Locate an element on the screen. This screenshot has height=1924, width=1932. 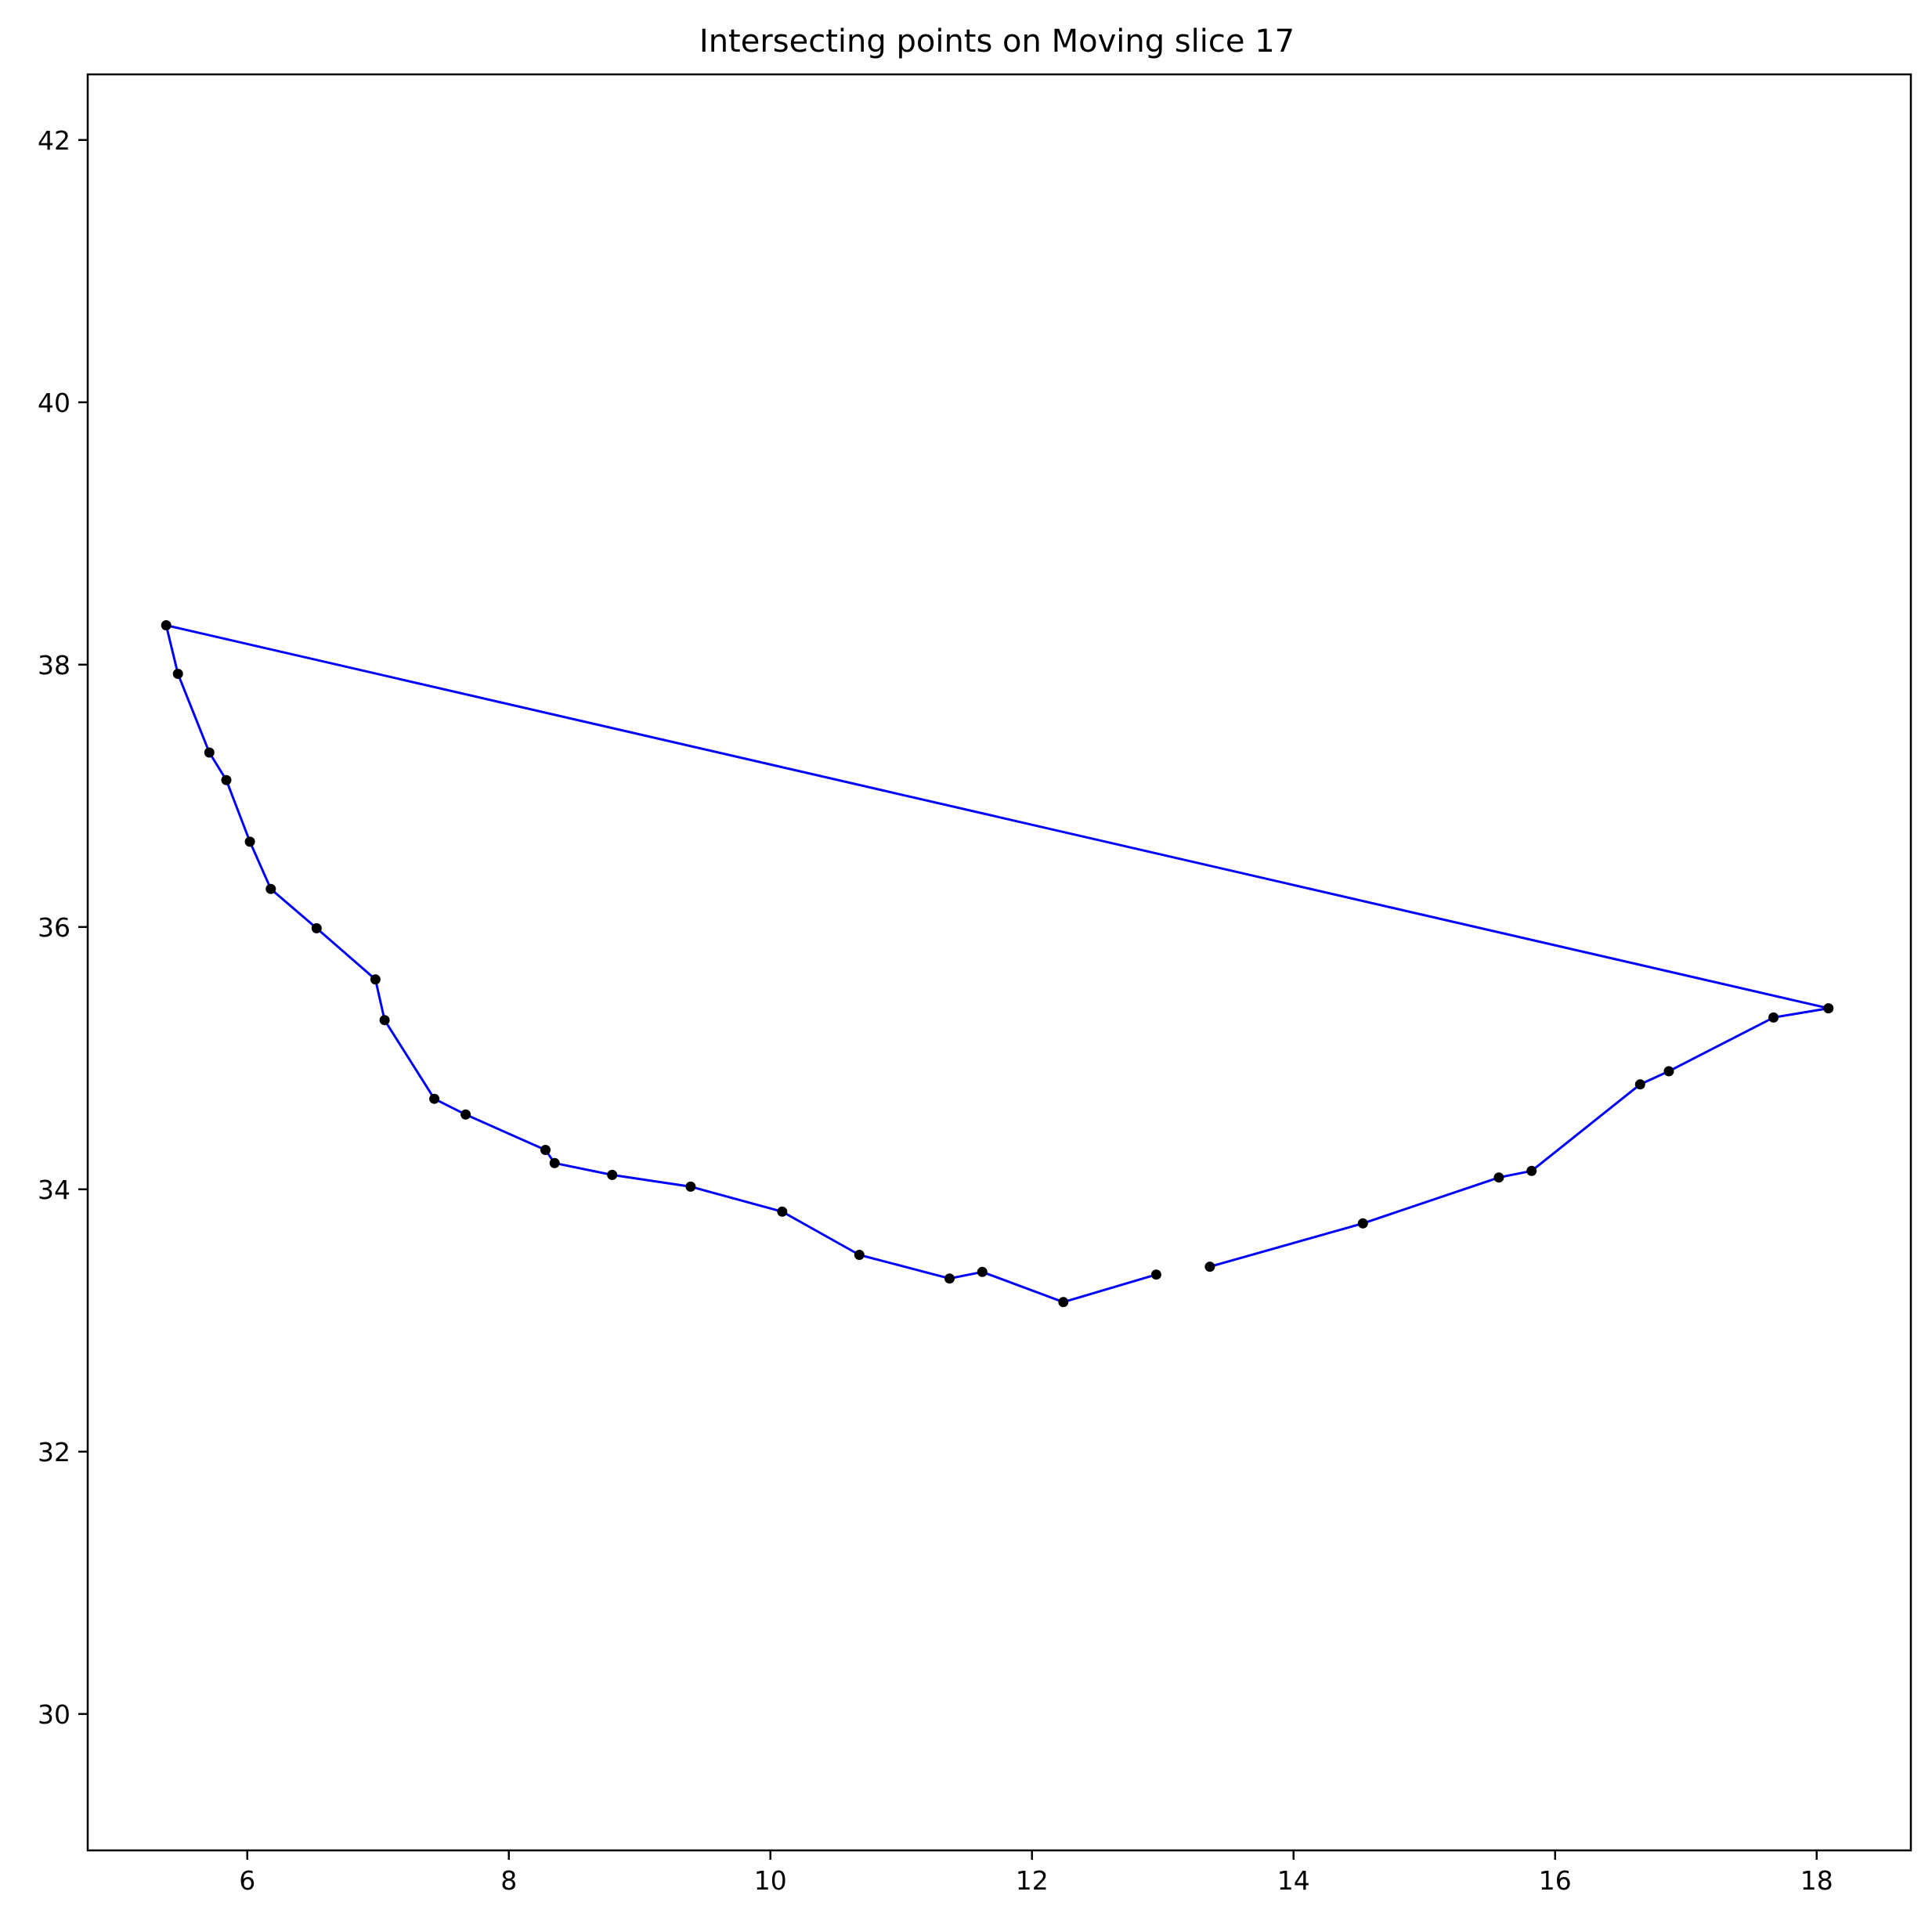
x-tick-label: 8 is located at coordinates (509, 1880).